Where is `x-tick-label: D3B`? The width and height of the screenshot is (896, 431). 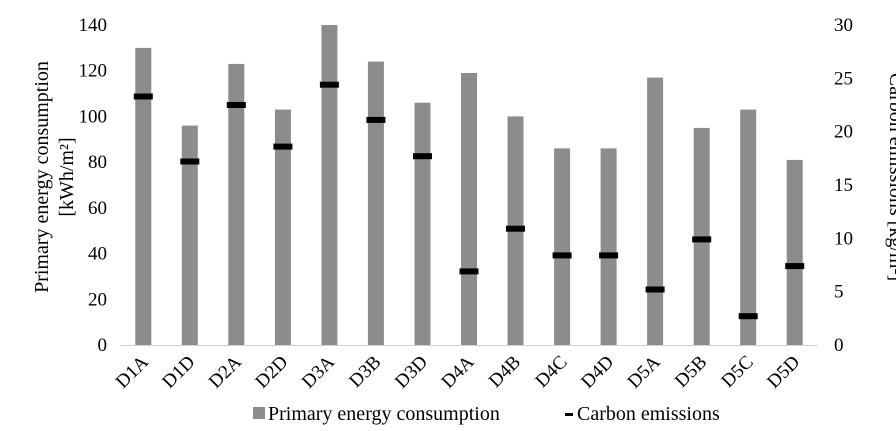 x-tick-label: D3B is located at coordinates (365, 372).